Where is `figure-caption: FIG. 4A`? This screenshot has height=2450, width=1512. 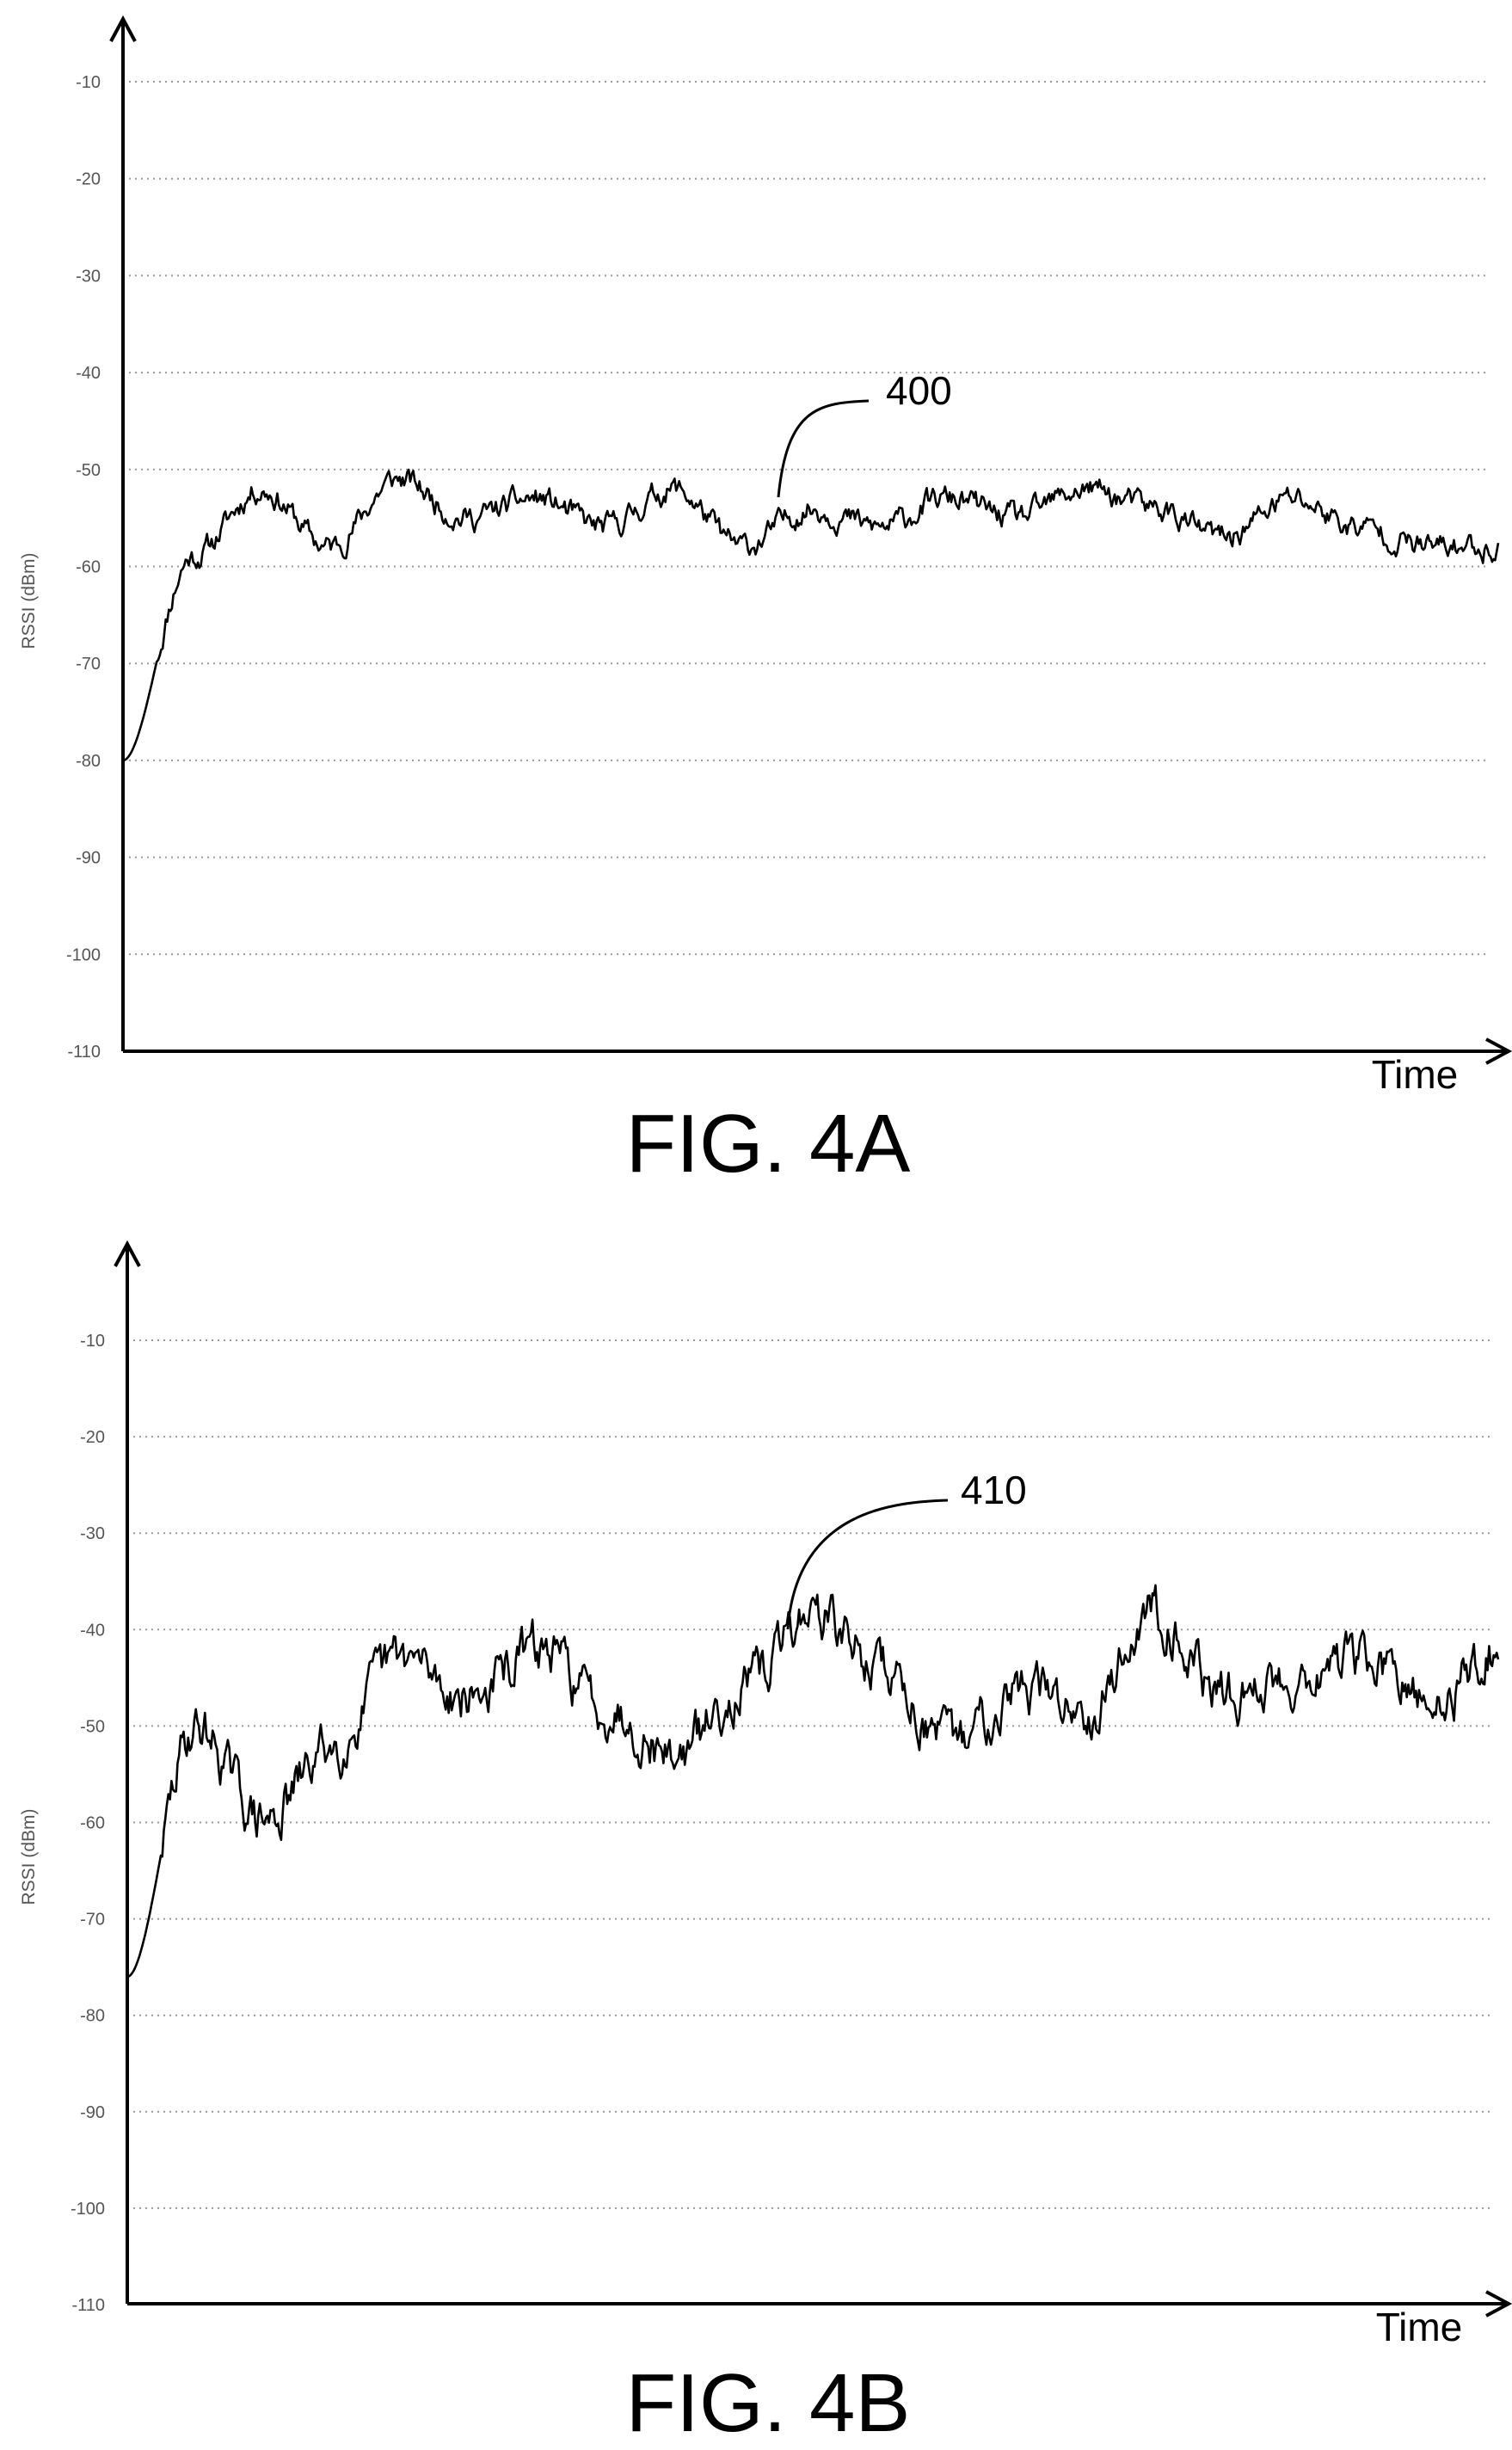
figure-caption: FIG. 4A is located at coordinates (769, 1144).